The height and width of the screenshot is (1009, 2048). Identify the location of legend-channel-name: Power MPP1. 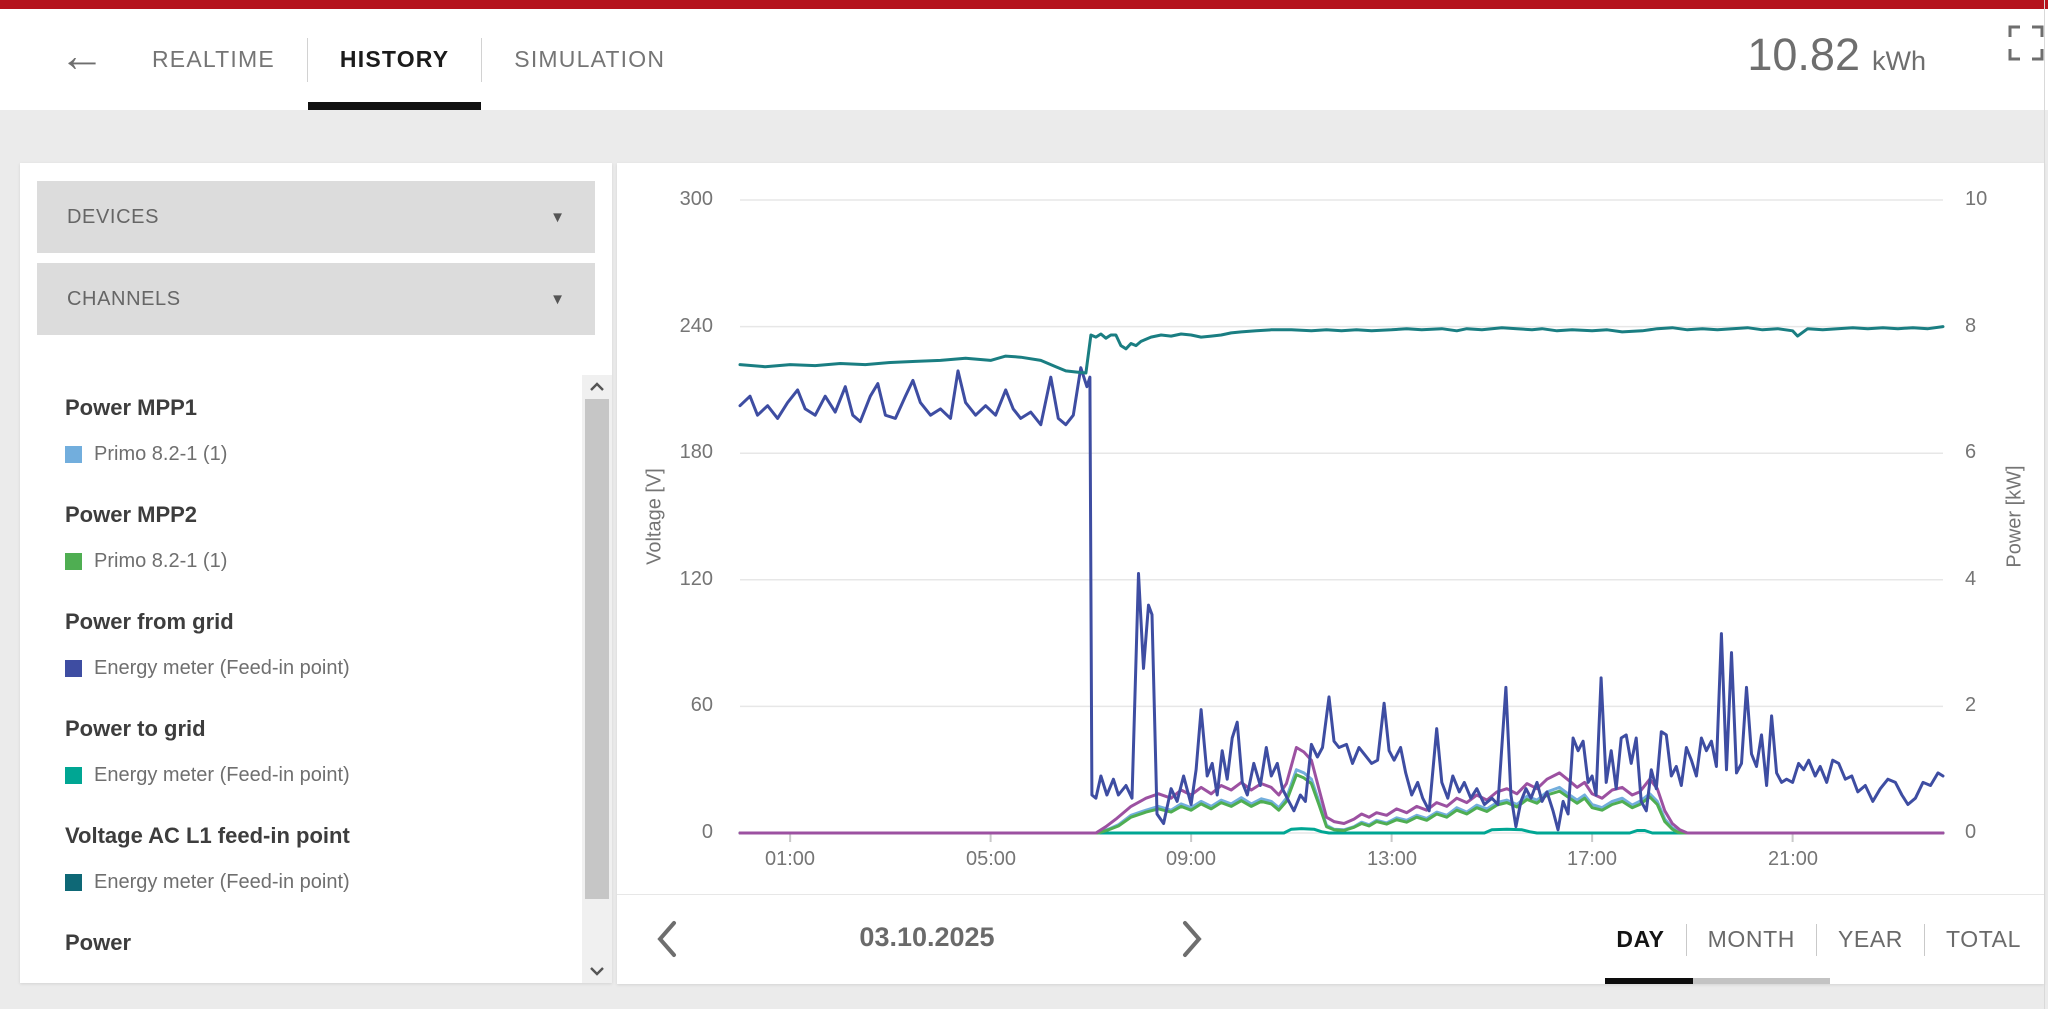
(131, 407).